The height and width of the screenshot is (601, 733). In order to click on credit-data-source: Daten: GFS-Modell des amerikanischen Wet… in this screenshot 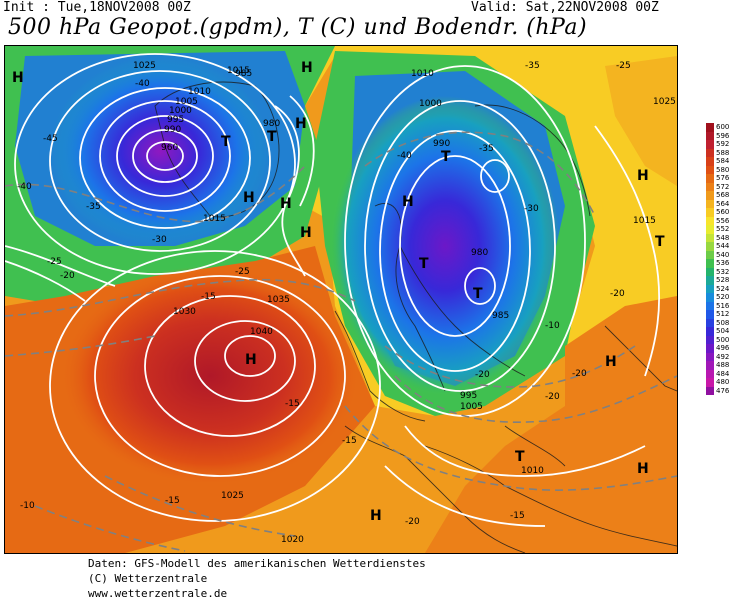, I will do `click(257, 563)`.